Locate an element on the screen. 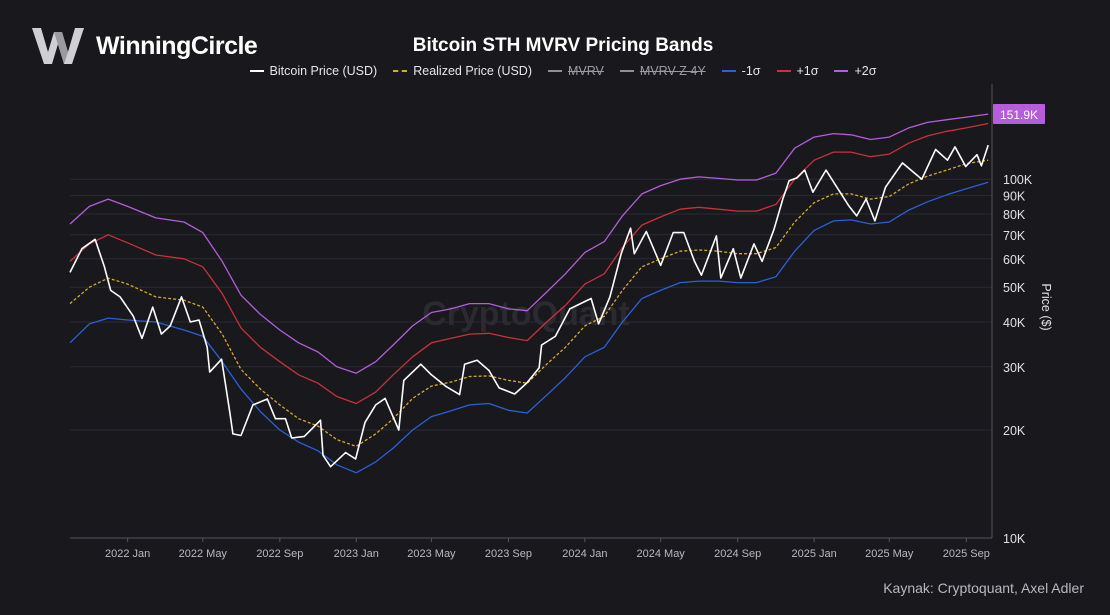 The width and height of the screenshot is (1110, 615). x-tick-label: 2023 May is located at coordinates (431, 554).